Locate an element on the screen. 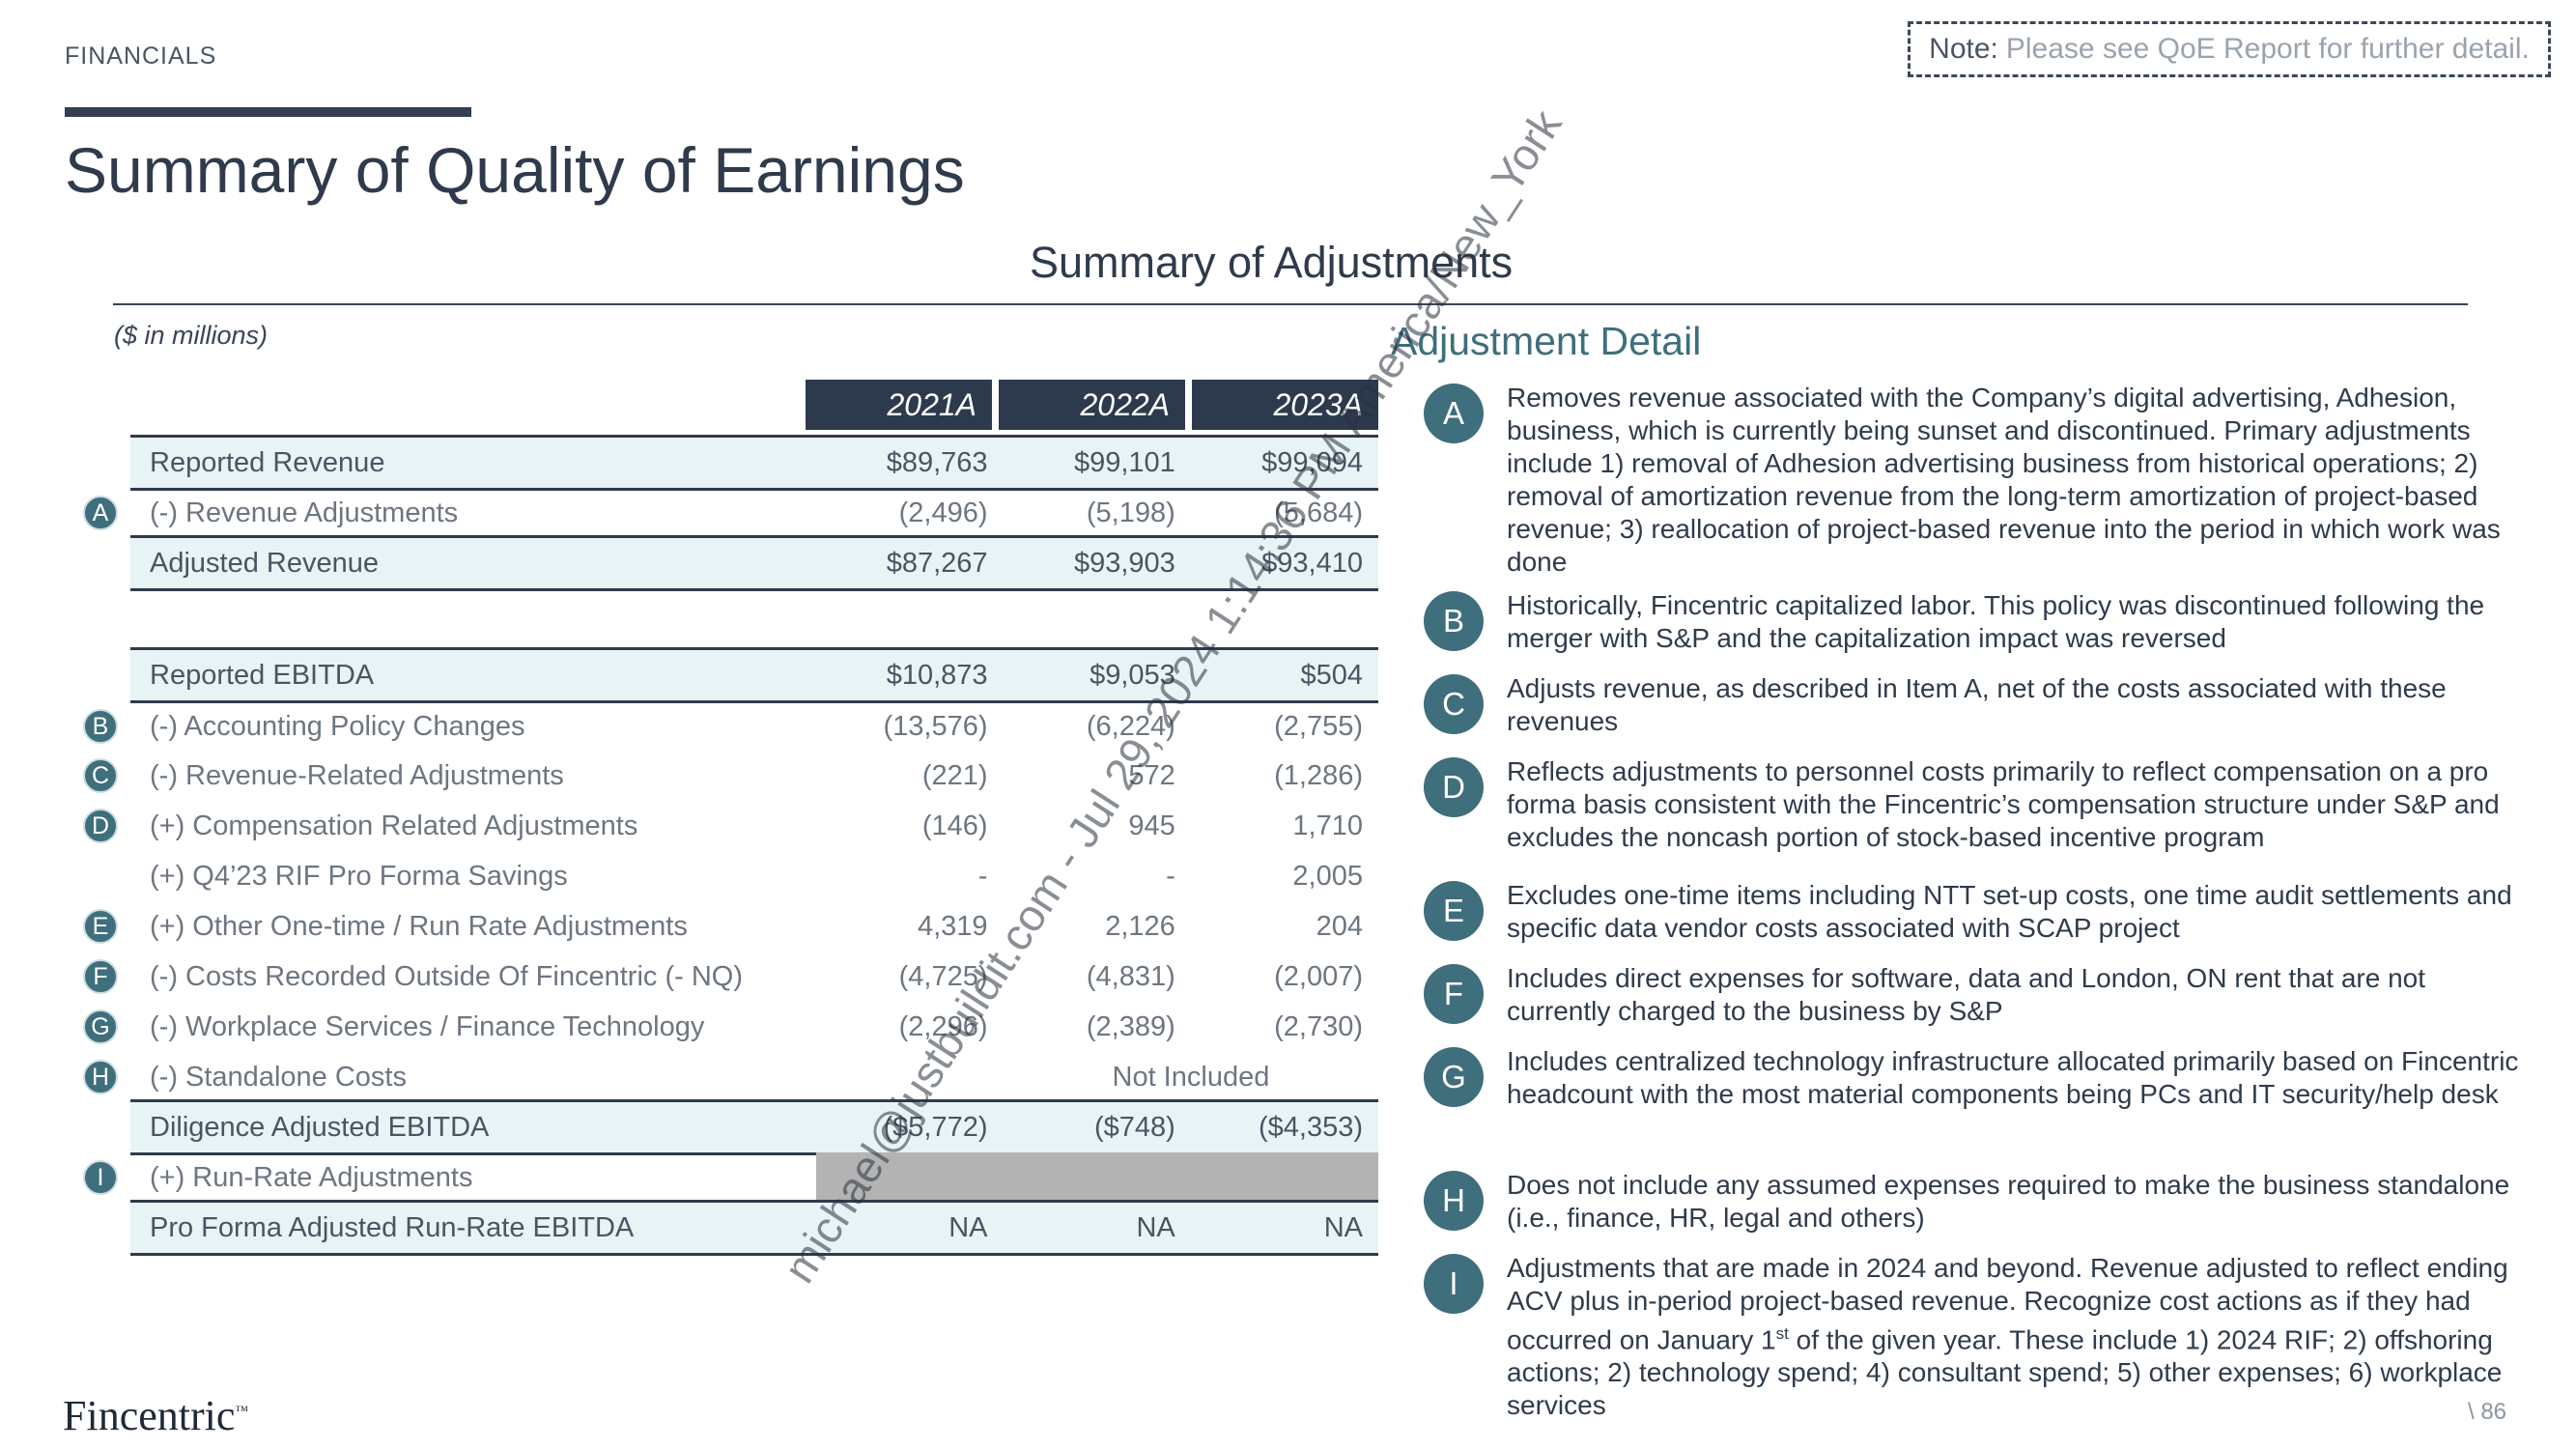 The width and height of the screenshot is (2576, 1449). value-cell: $99,094 is located at coordinates (1312, 462).